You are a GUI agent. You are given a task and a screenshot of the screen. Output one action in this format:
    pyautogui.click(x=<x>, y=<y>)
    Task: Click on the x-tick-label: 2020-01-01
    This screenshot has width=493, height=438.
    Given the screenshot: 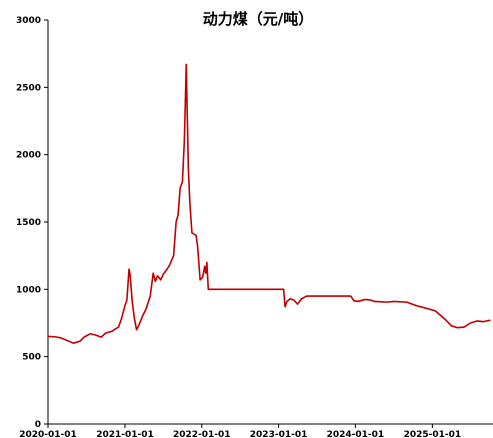 What is the action you would take?
    pyautogui.click(x=48, y=434)
    